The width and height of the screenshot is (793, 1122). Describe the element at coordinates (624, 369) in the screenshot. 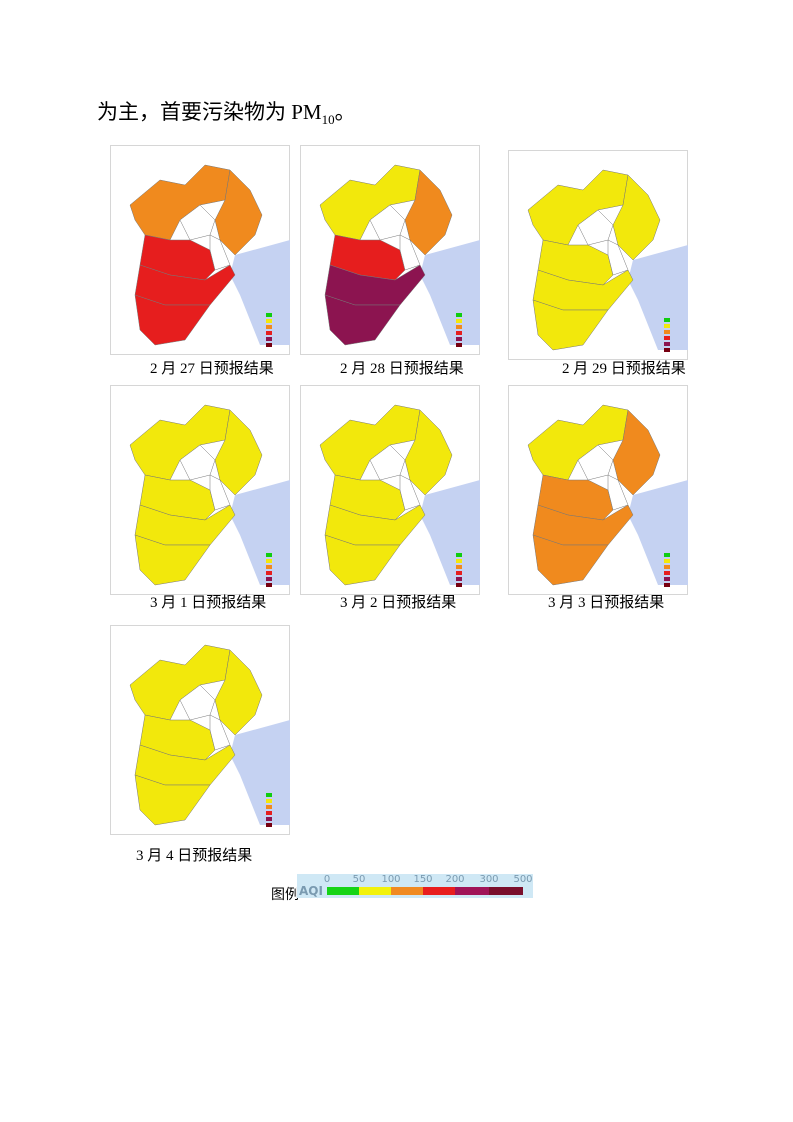

I see `caption: 2 月 29 日预报结果` at that location.